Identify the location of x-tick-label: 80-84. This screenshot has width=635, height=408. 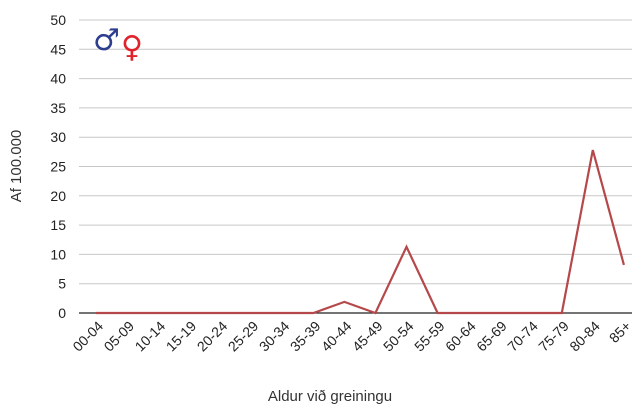
(584, 336).